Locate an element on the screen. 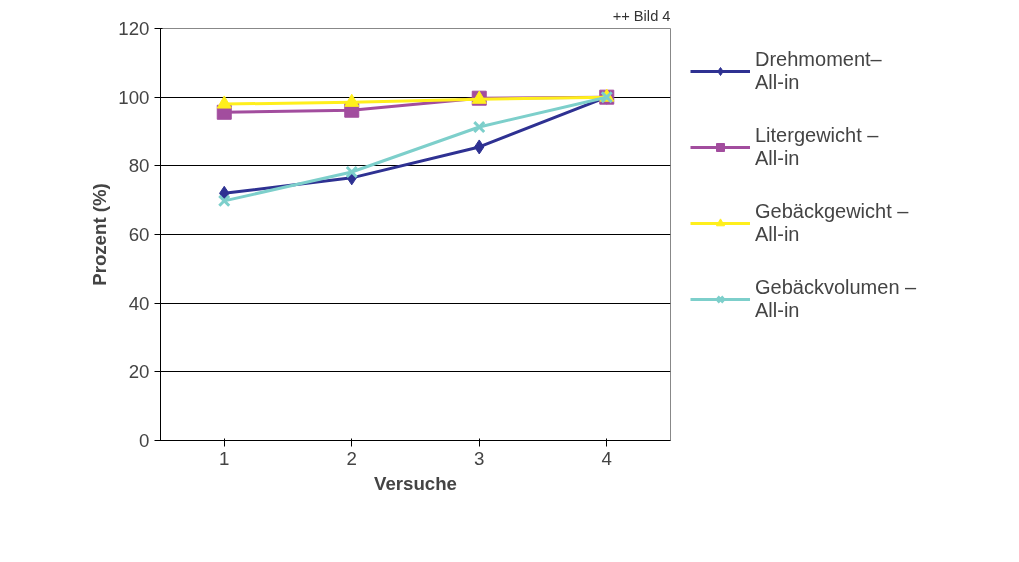 The width and height of the screenshot is (1019, 562). x-tick-label: 4 is located at coordinates (606, 458).